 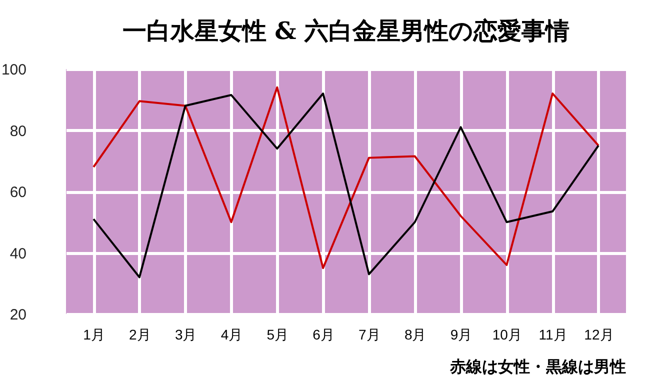 What do you see at coordinates (415, 334) in the screenshot?
I see `x-tick-label: 8月` at bounding box center [415, 334].